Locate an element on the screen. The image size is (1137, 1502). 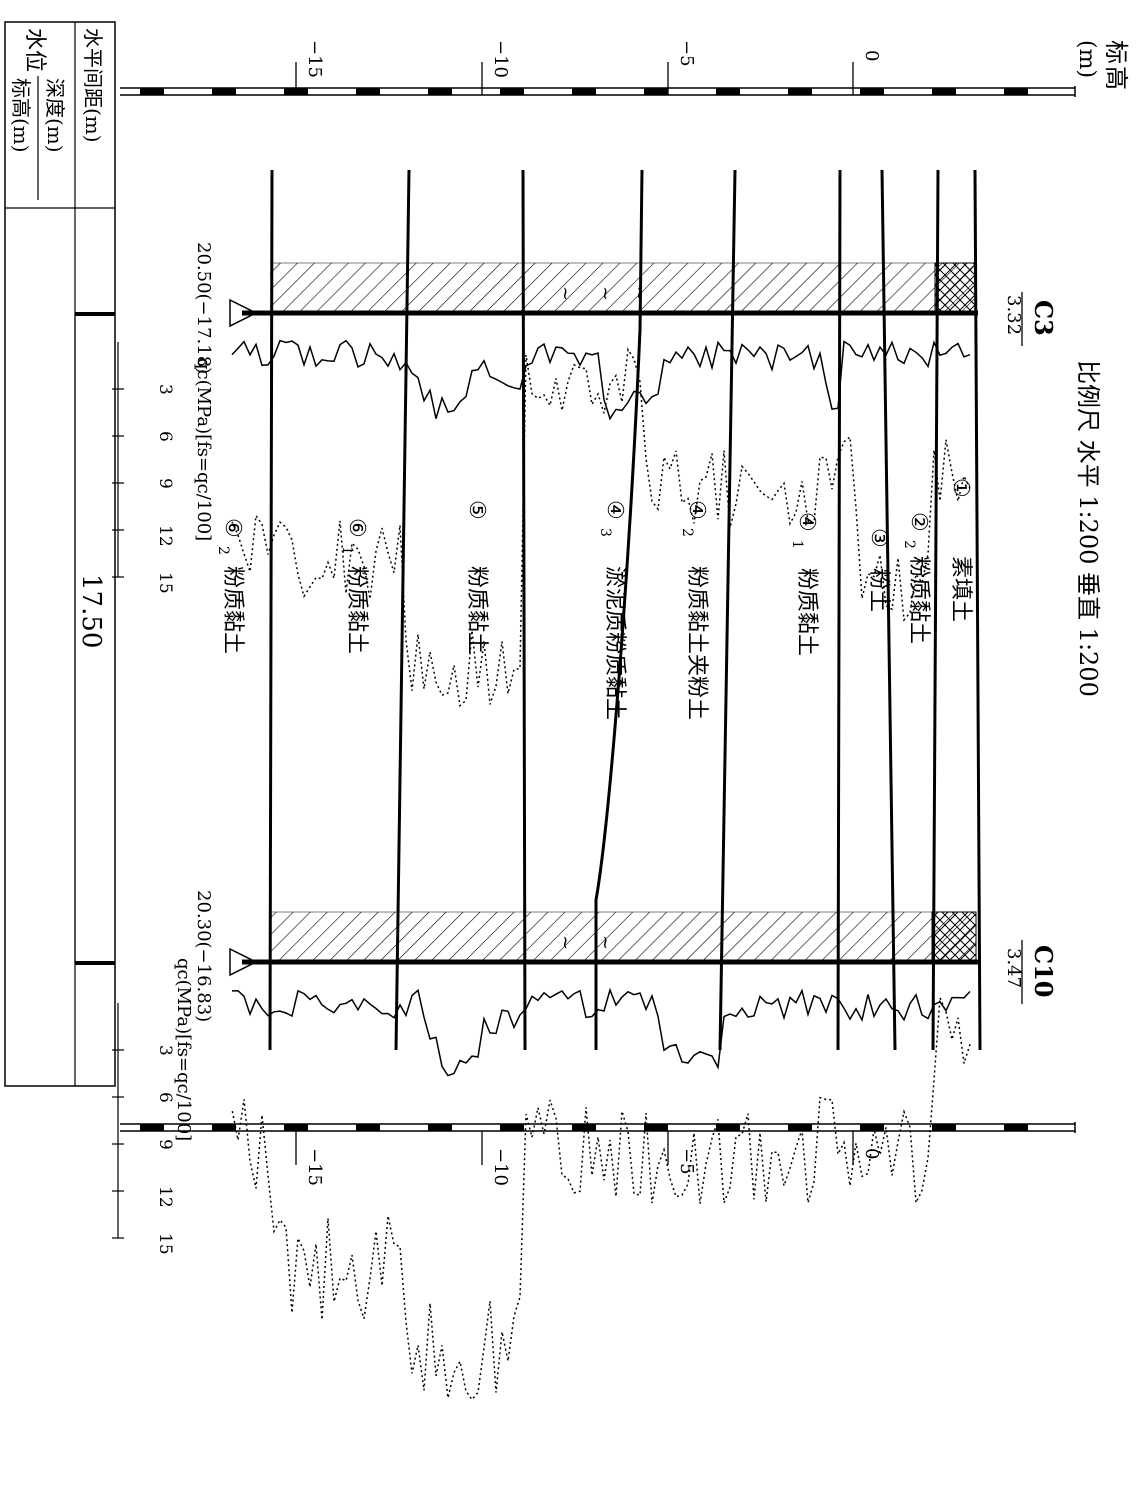
layer-2-name: 粉质黏土 is located at coordinates (918, 600).